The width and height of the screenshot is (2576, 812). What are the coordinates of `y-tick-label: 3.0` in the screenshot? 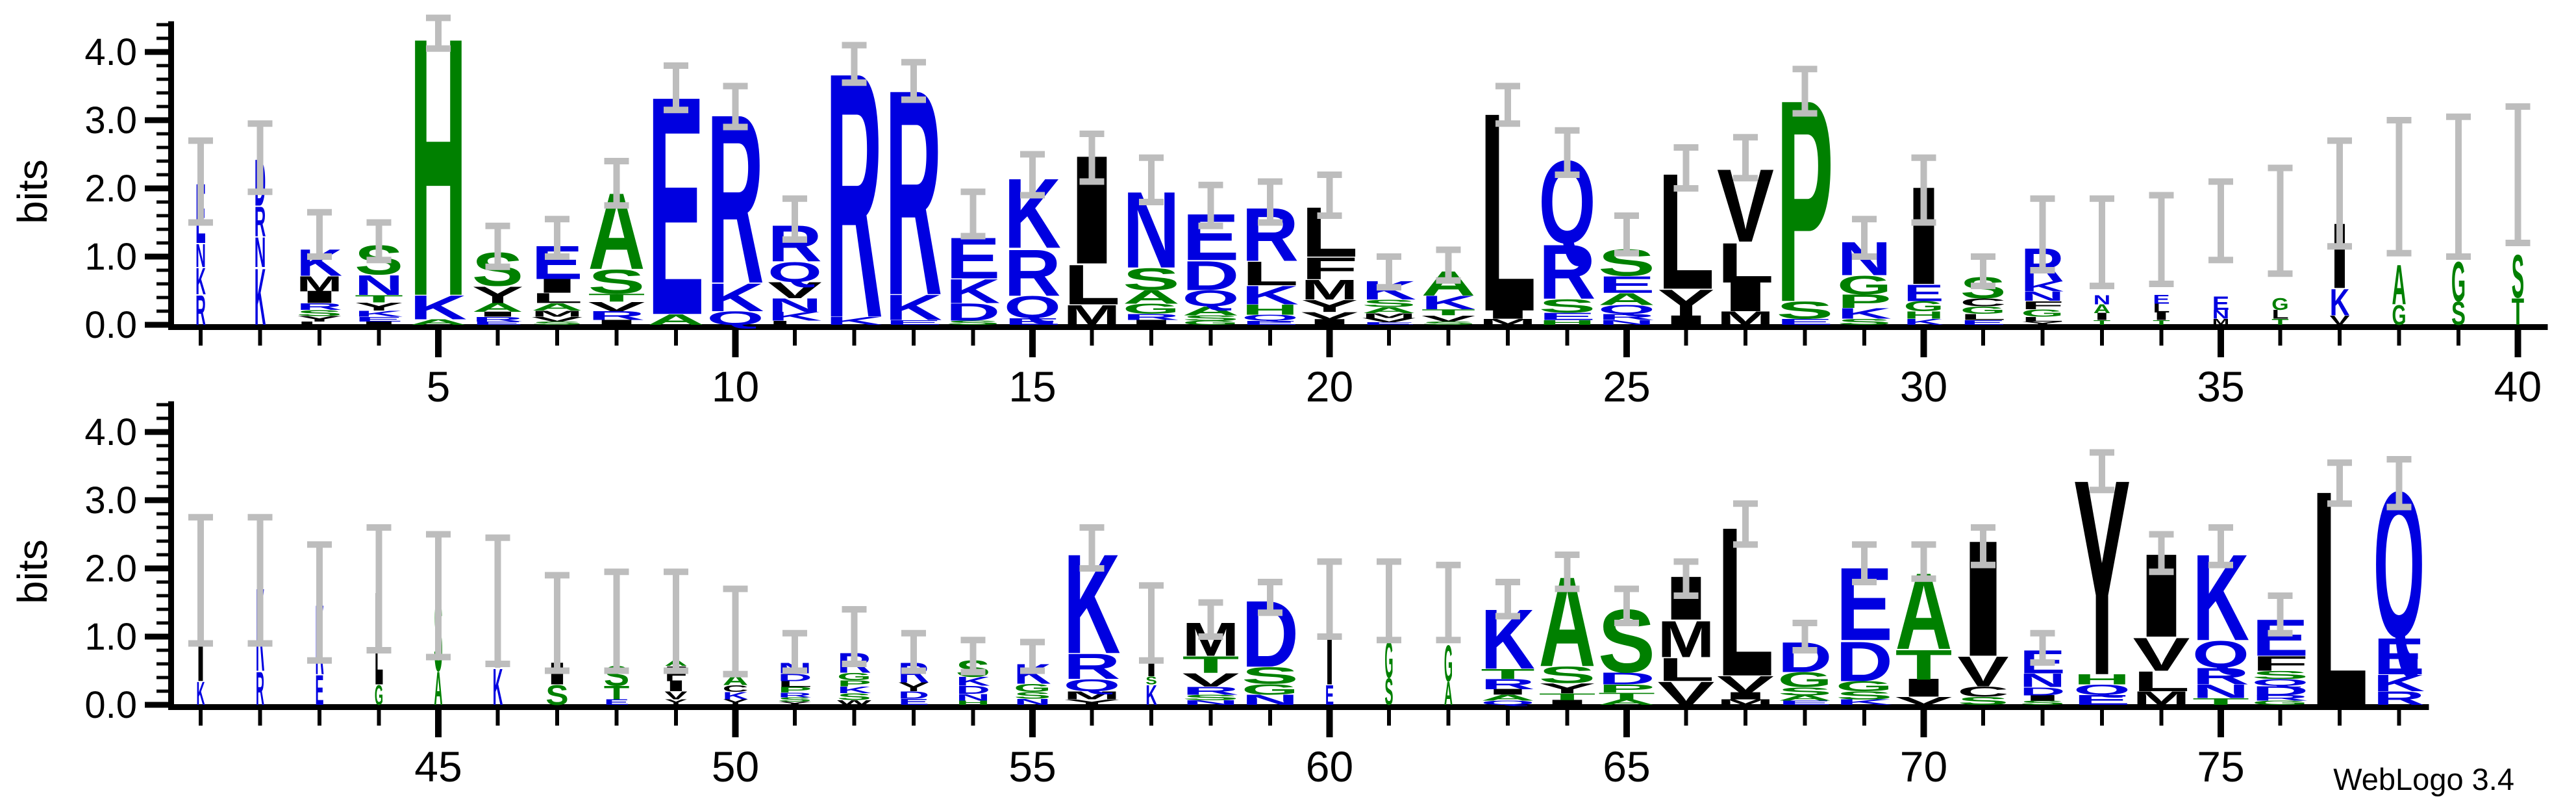 It's located at (110, 120).